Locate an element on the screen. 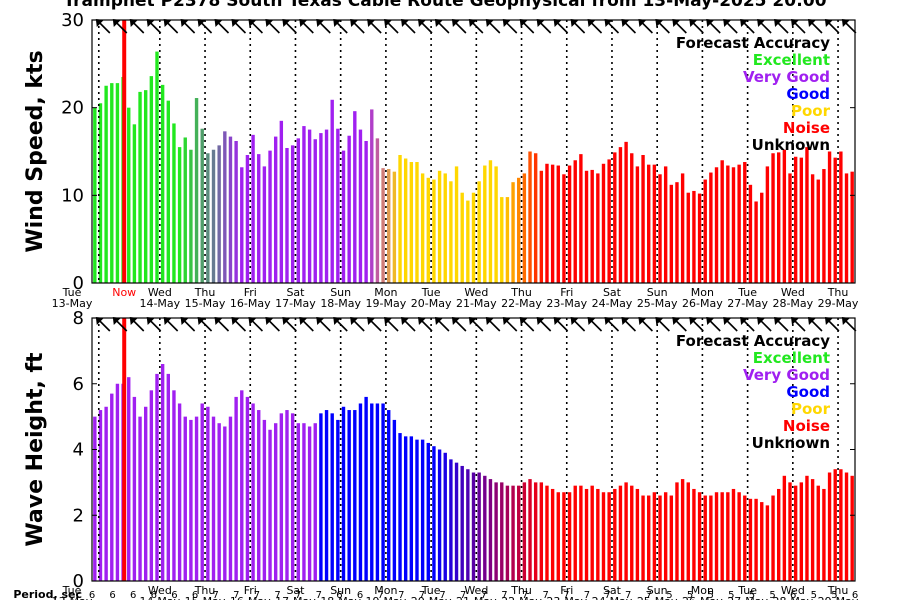 The image size is (900, 600). x-tick-date: 25-May is located at coordinates (657, 597).